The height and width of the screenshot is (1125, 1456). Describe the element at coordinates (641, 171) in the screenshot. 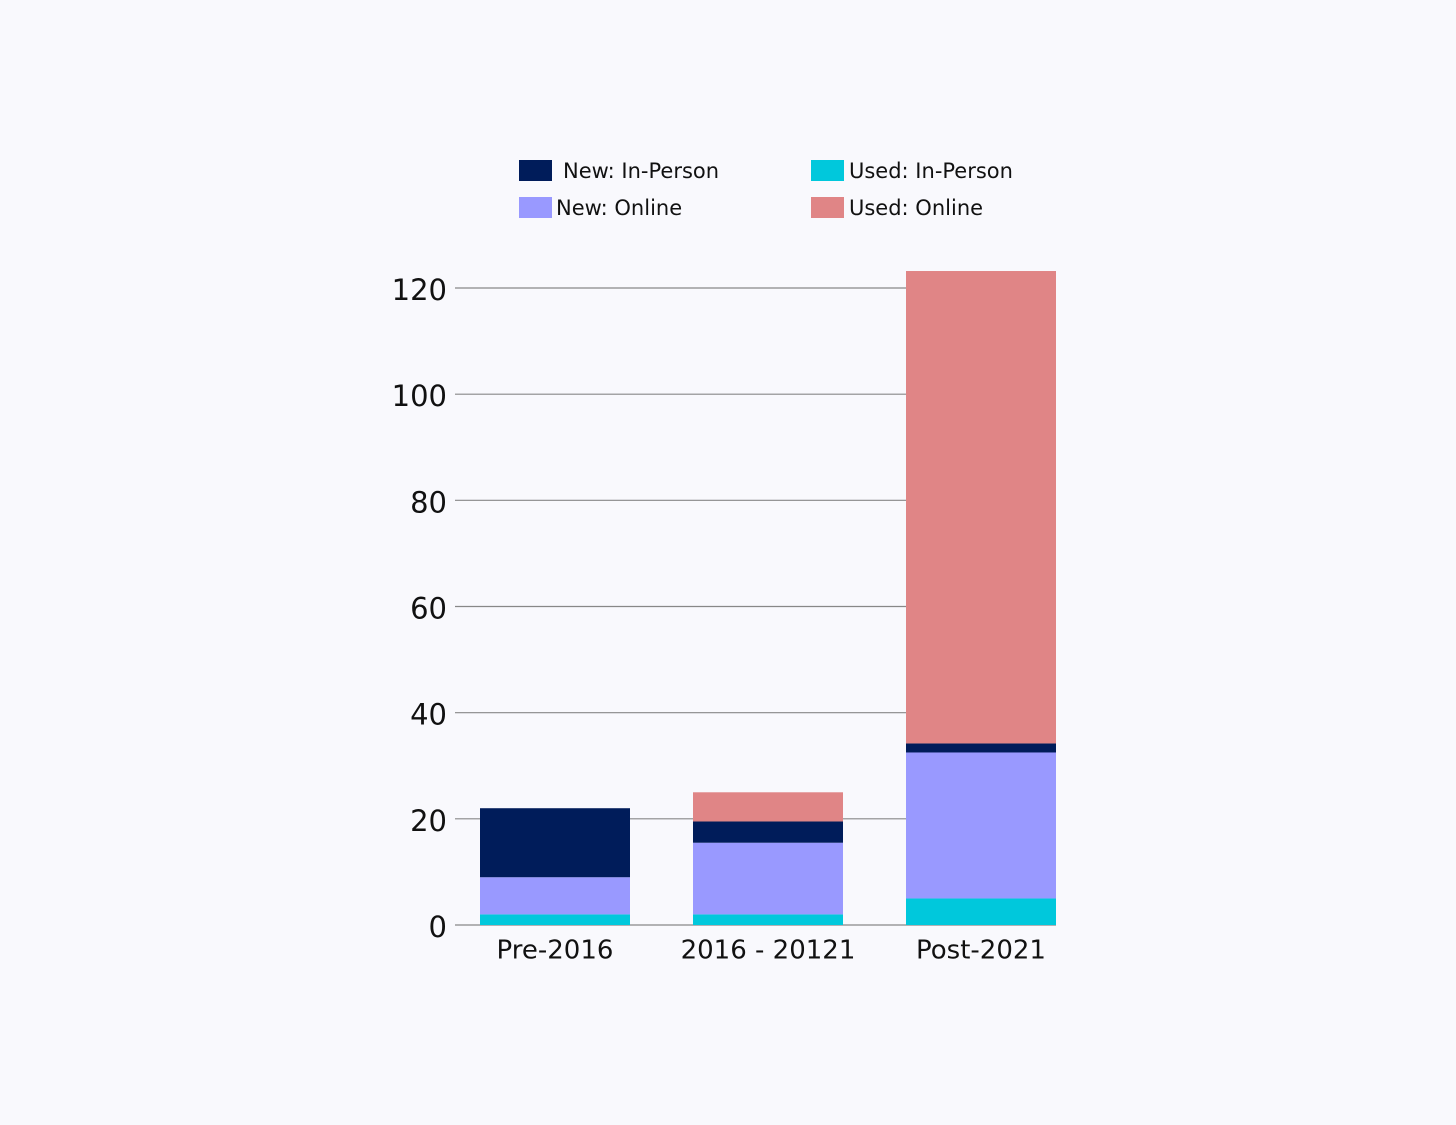

I see `legend-label: New: In-Person` at that location.